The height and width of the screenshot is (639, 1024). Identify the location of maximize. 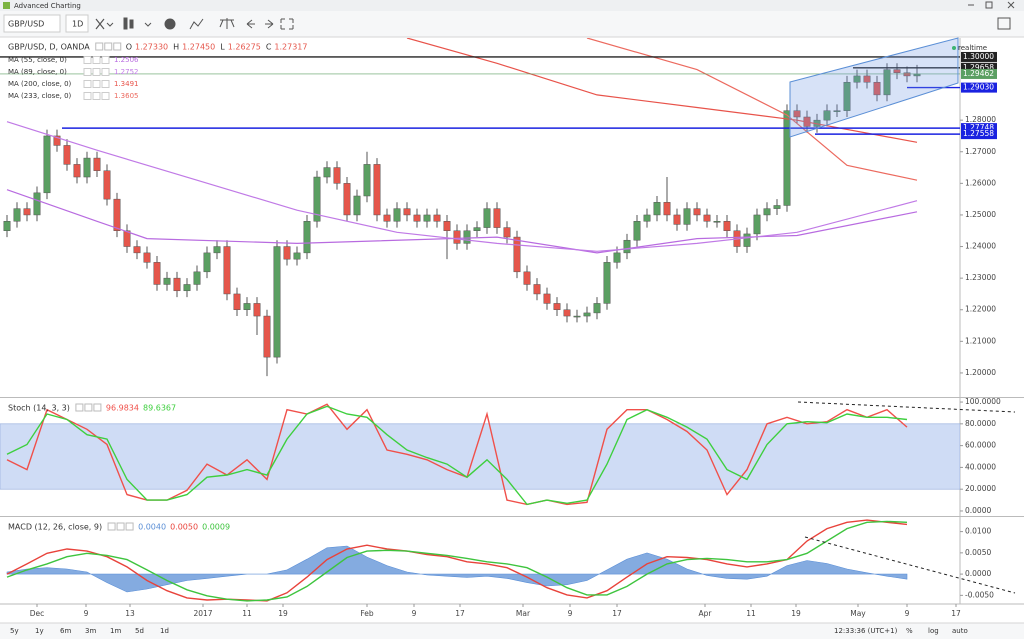
(989, 5).